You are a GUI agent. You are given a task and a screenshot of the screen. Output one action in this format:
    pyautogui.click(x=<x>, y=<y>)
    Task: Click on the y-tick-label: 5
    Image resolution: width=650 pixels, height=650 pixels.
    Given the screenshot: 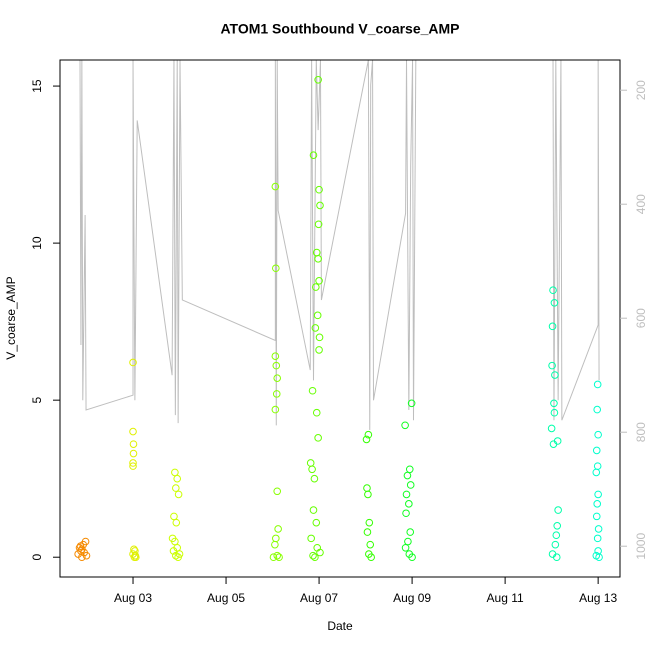 What is the action you would take?
    pyautogui.click(x=37, y=400)
    